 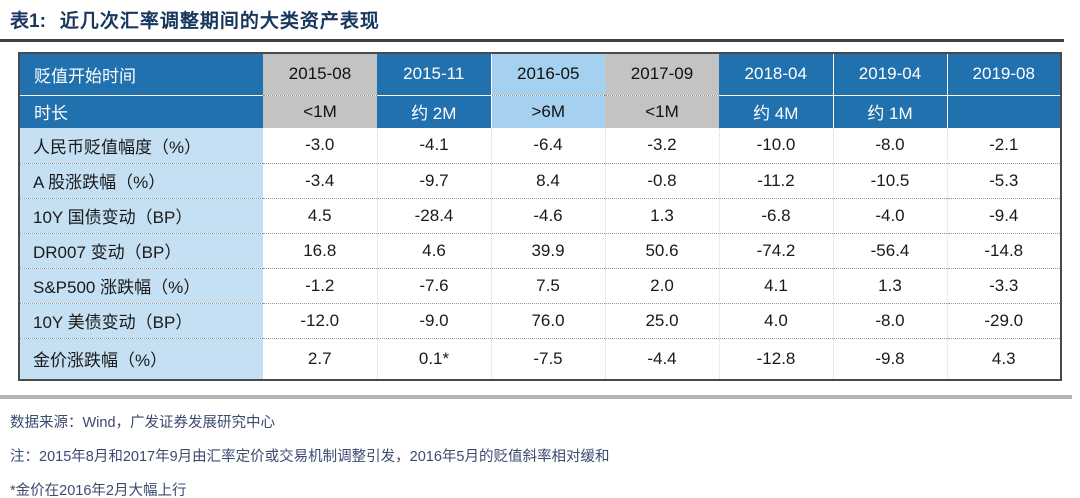 What do you see at coordinates (540, 16) in the screenshot?
I see `table-title: 表1: 近几次汇率调整期间的大类资产表现` at bounding box center [540, 16].